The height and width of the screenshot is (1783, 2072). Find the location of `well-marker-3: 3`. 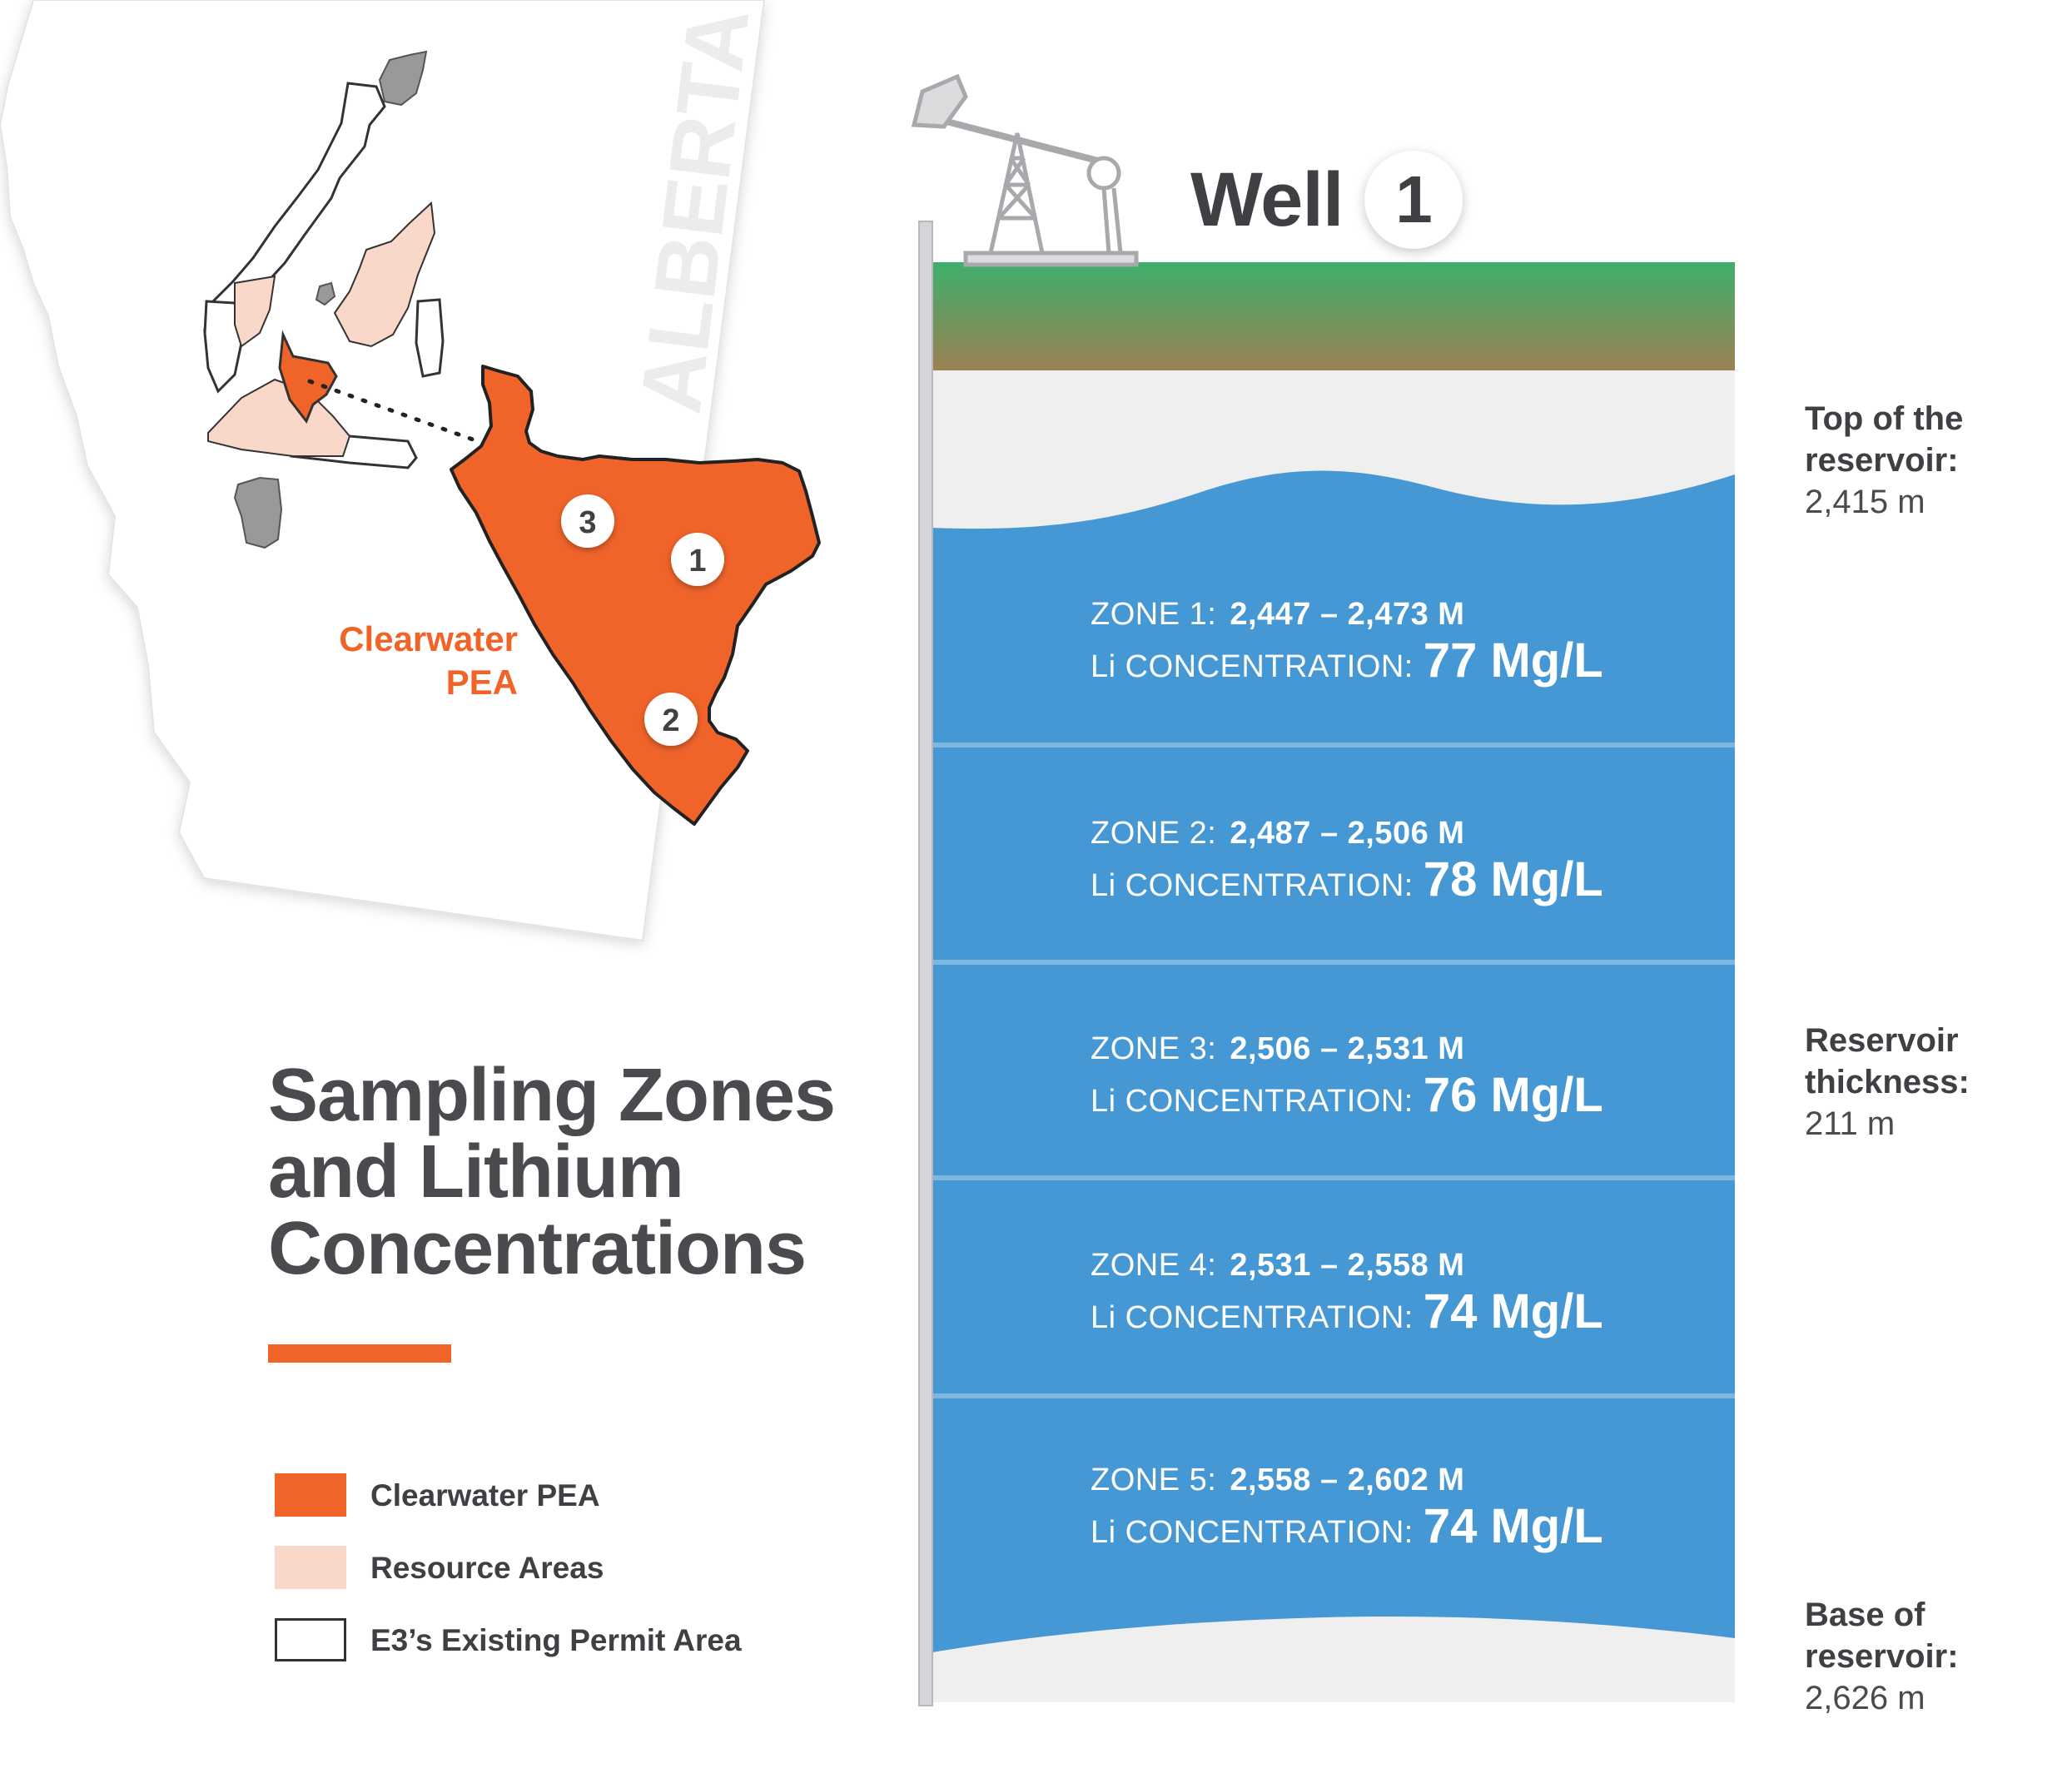

well-marker-3: 3 is located at coordinates (587, 521).